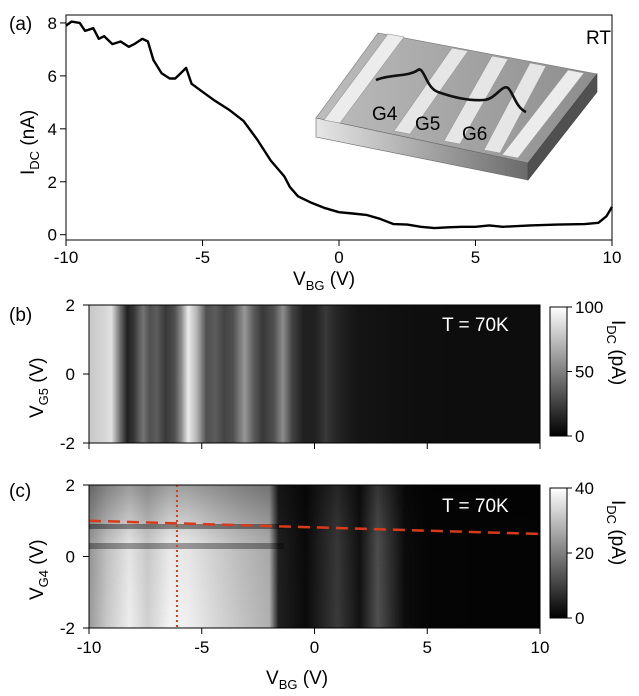 This screenshot has height=696, width=639. I want to click on current-profile-curve, so click(451, 91).